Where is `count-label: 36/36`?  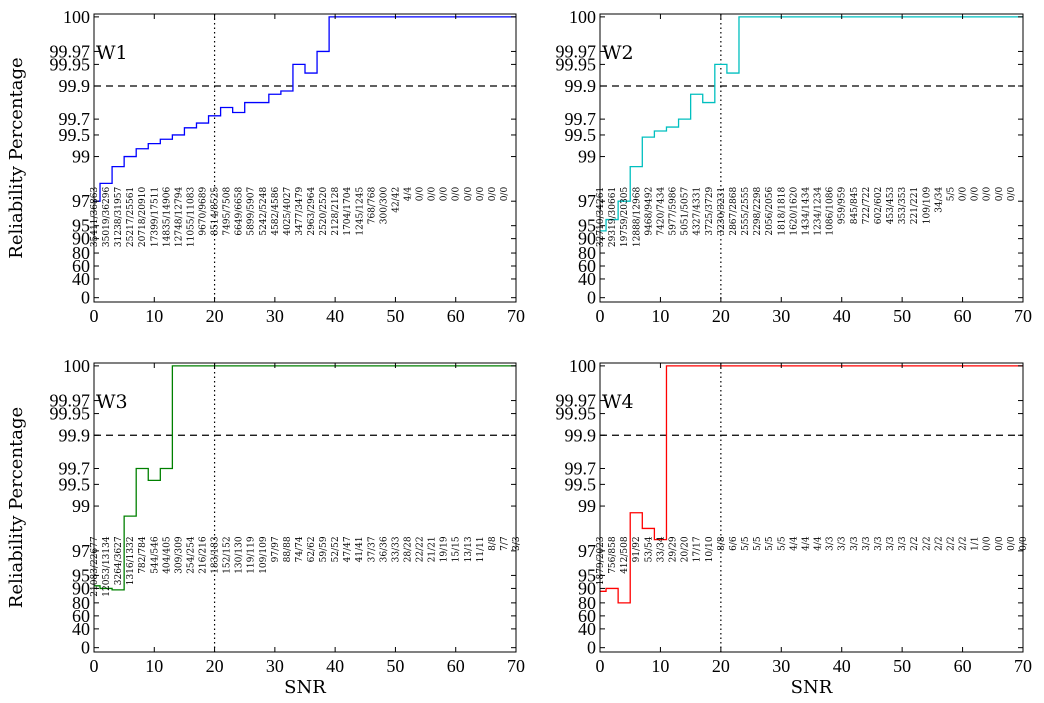
count-label: 36/36 is located at coordinates (384, 549).